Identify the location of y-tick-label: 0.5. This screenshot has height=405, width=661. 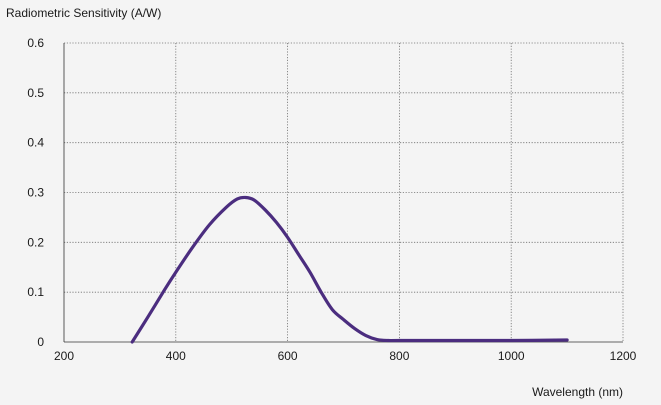
(35, 93).